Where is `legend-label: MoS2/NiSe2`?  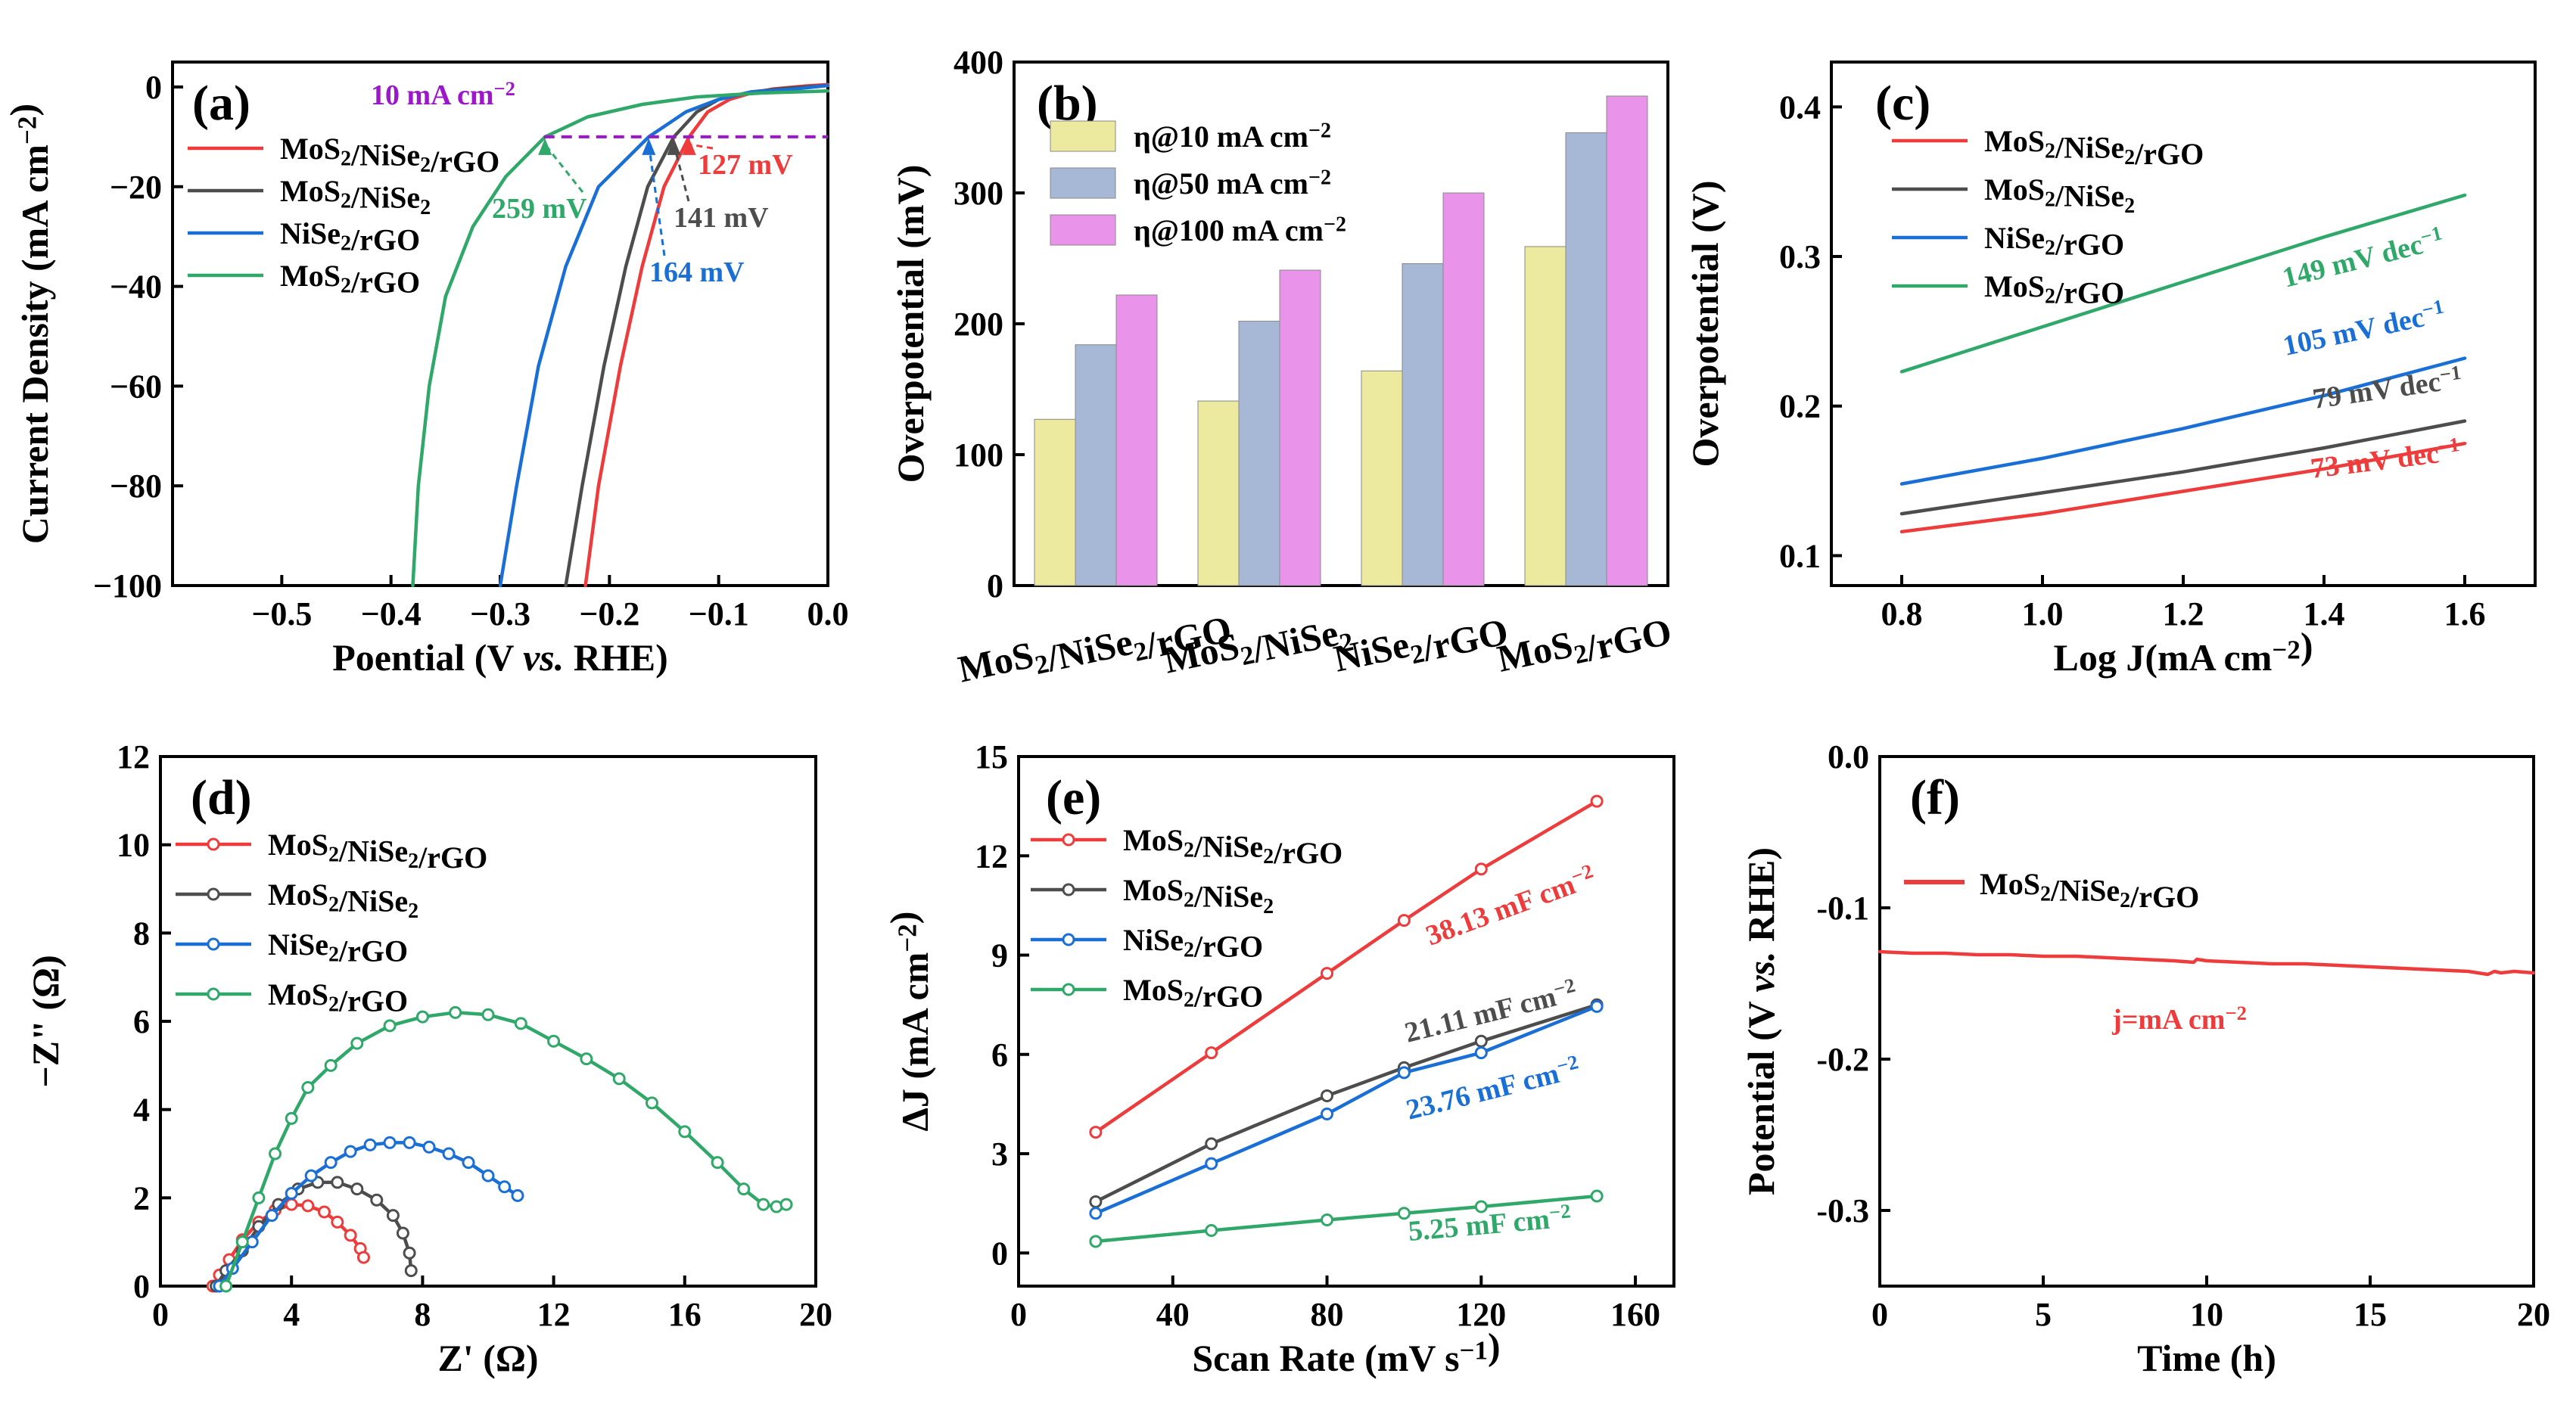 legend-label: MoS2/NiSe2 is located at coordinates (343, 900).